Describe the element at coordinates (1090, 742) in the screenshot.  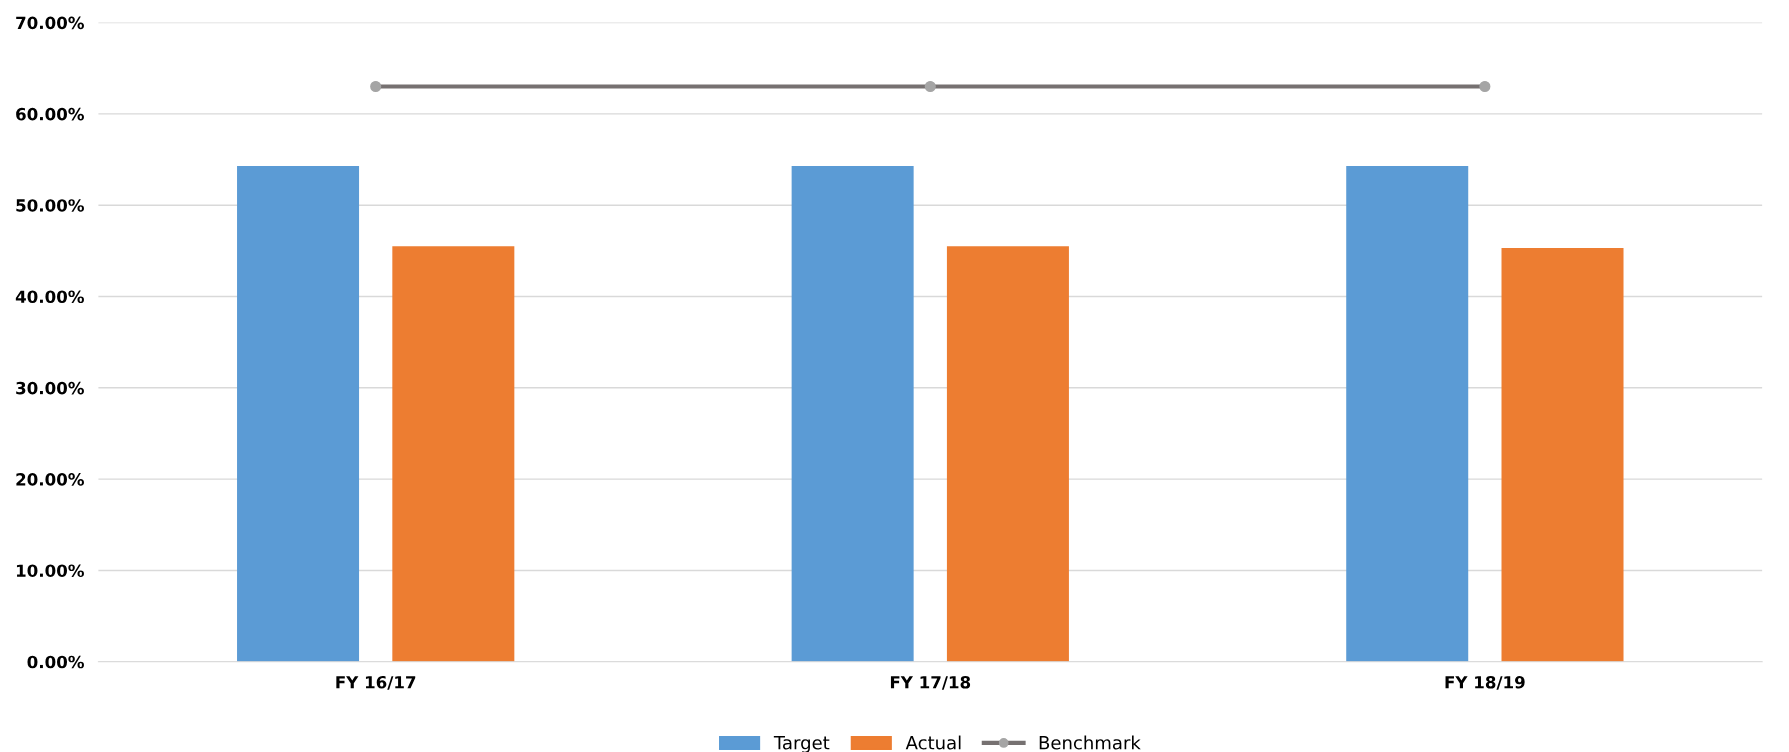
I see `legend-label: Benchmark` at that location.